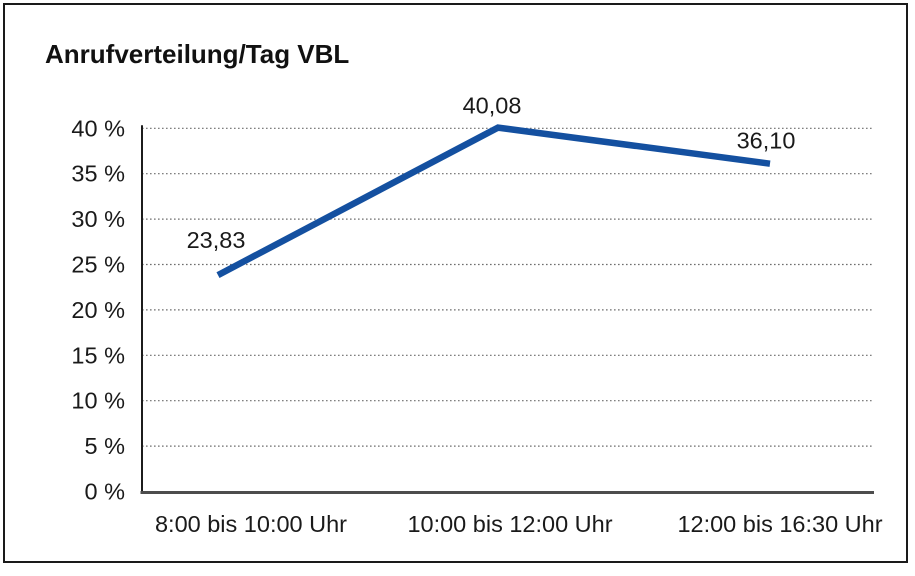 The height and width of the screenshot is (576, 915). I want to click on y-axis-tick-label: 40 %, so click(98, 128).